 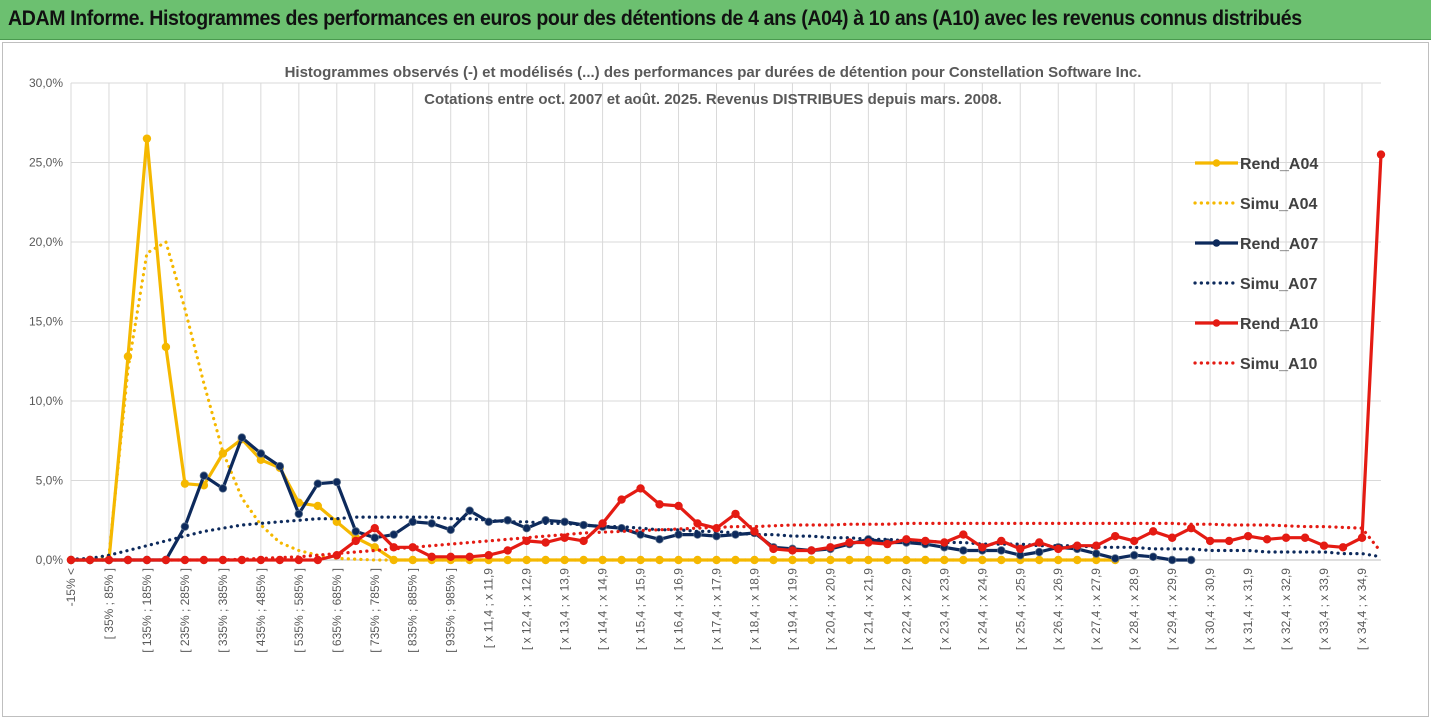 What do you see at coordinates (1324, 609) in the screenshot?
I see `x-tick-label: [ x 33,4 ; x 33,9` at bounding box center [1324, 609].